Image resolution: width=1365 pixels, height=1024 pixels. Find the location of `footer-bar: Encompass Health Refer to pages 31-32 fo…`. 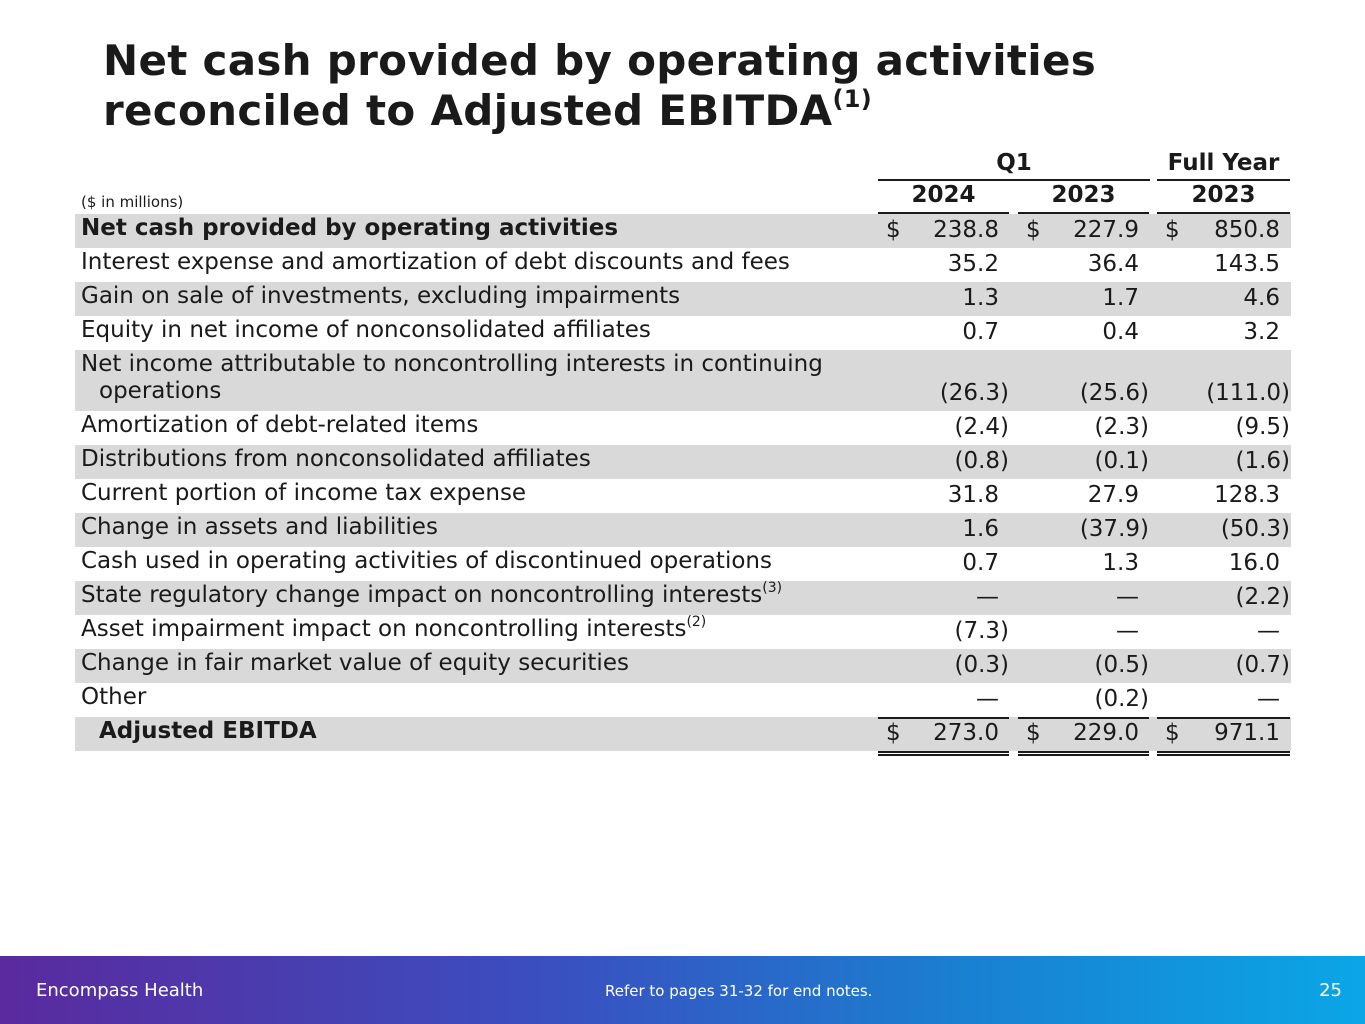

footer-bar: Encompass Health Refer to pages 31-32 fo… is located at coordinates (682, 990).